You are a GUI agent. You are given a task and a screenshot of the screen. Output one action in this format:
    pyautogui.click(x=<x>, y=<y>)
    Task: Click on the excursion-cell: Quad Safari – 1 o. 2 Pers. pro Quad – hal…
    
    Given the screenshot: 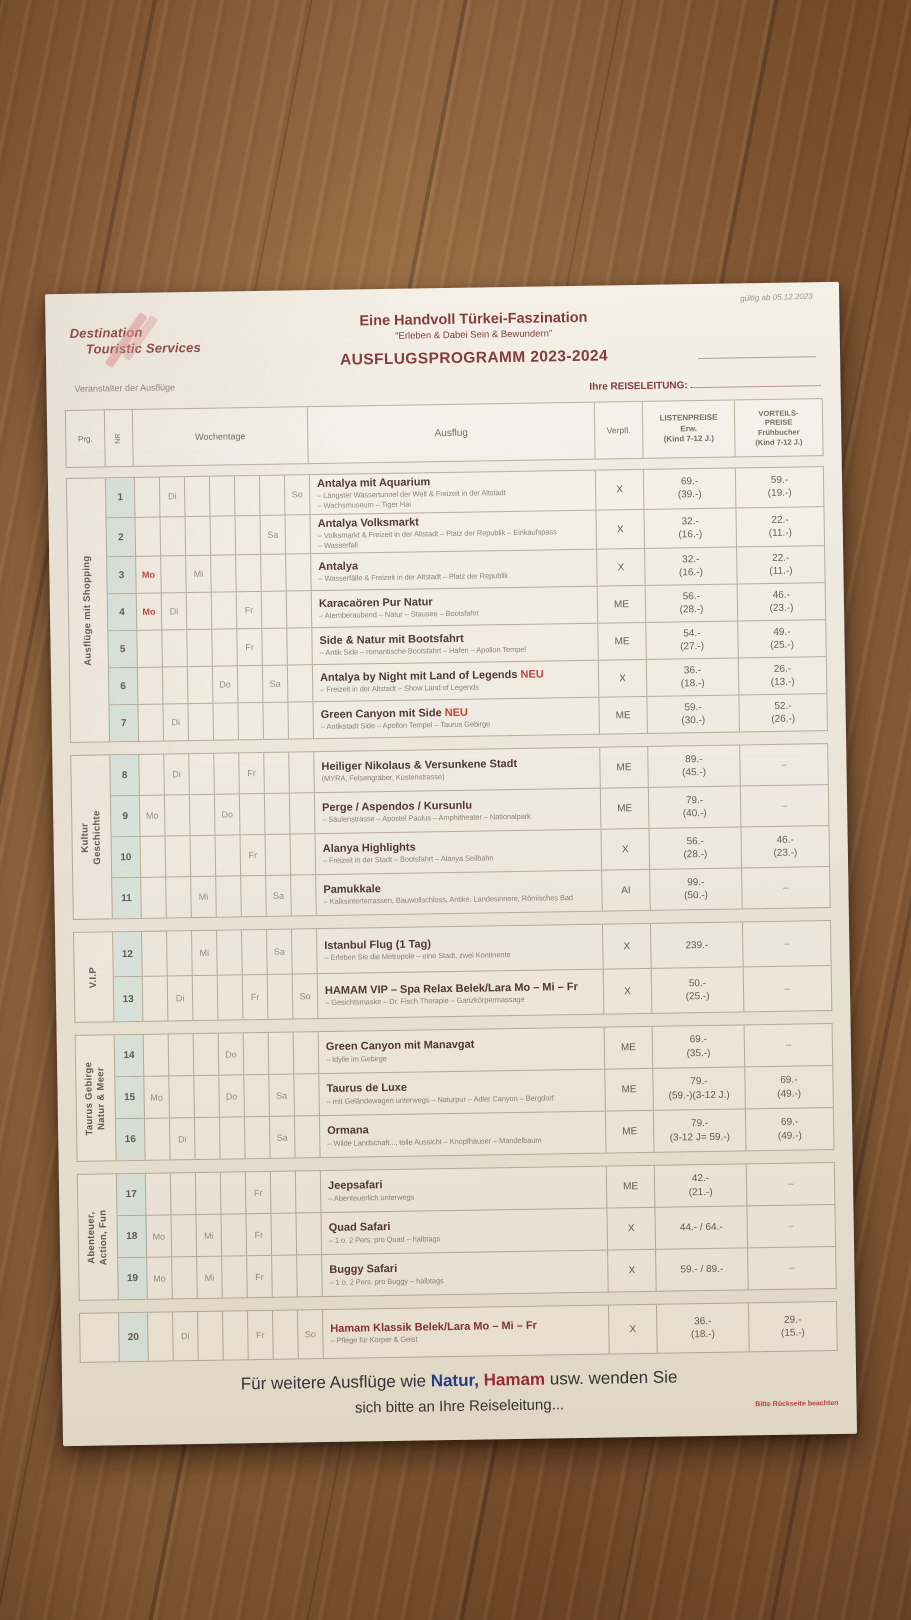 What is the action you would take?
    pyautogui.click(x=464, y=1231)
    